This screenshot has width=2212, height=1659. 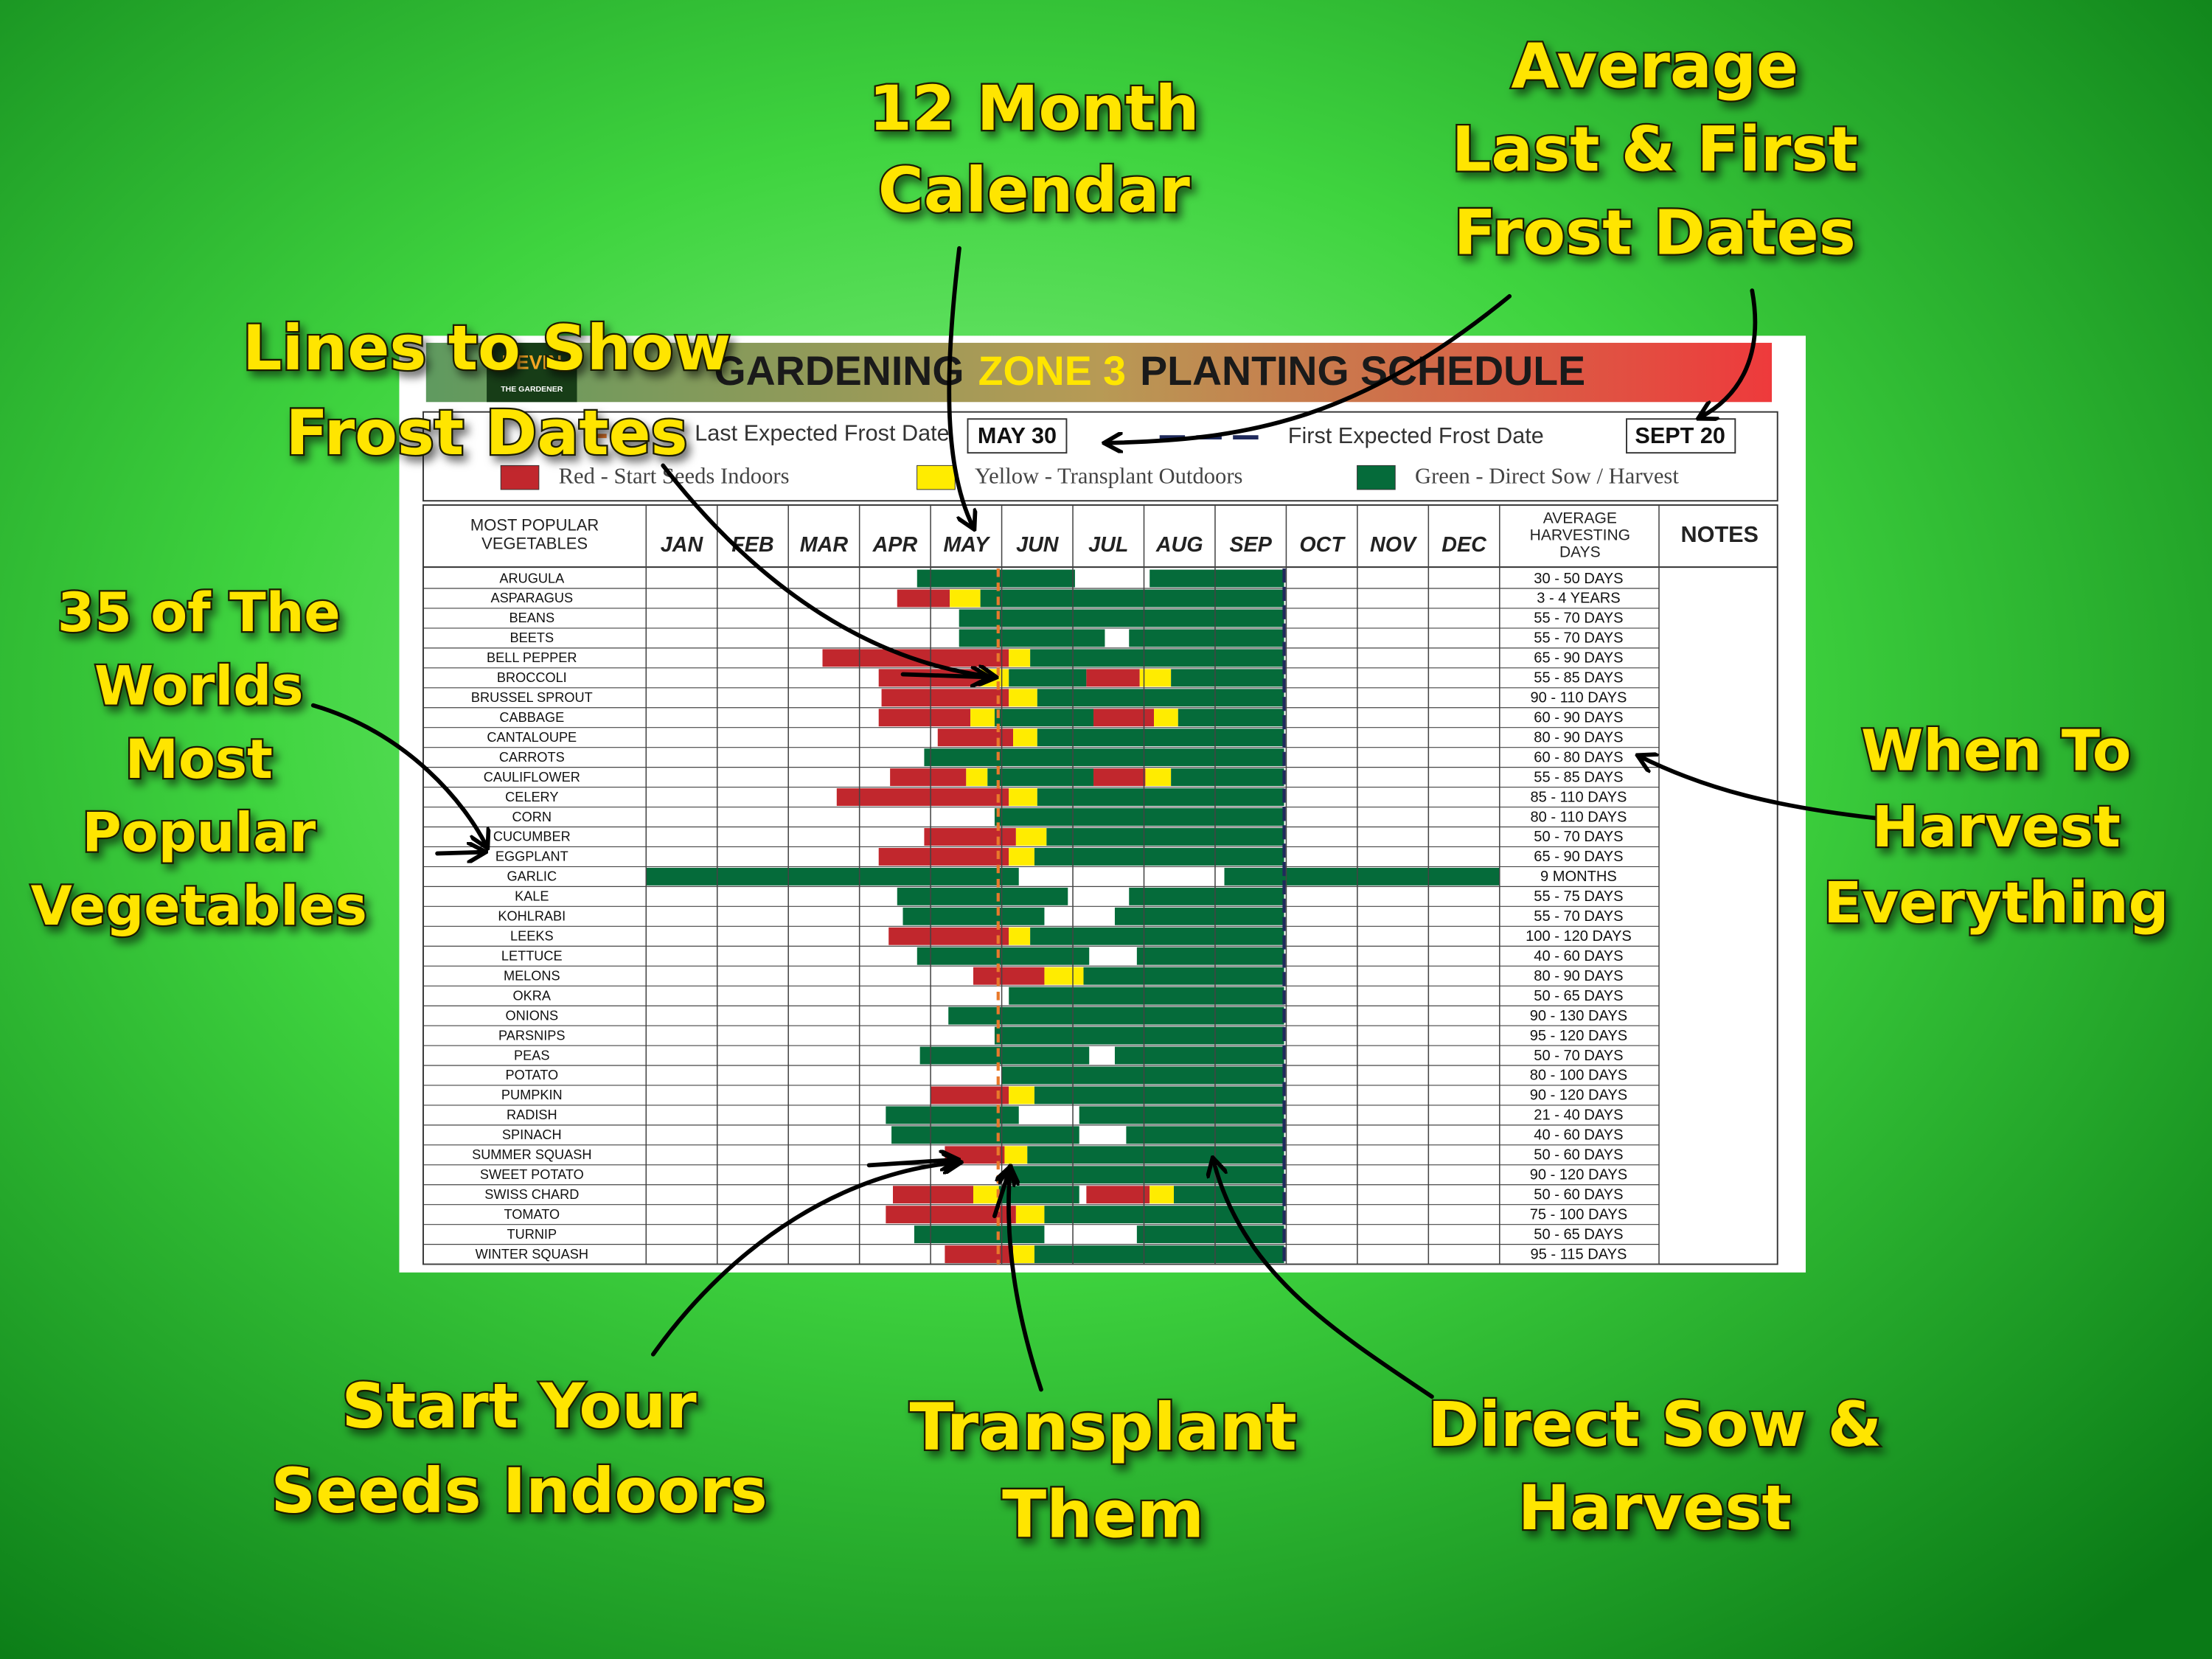 What do you see at coordinates (532, 936) in the screenshot?
I see `vegetable-name: LEEKS` at bounding box center [532, 936].